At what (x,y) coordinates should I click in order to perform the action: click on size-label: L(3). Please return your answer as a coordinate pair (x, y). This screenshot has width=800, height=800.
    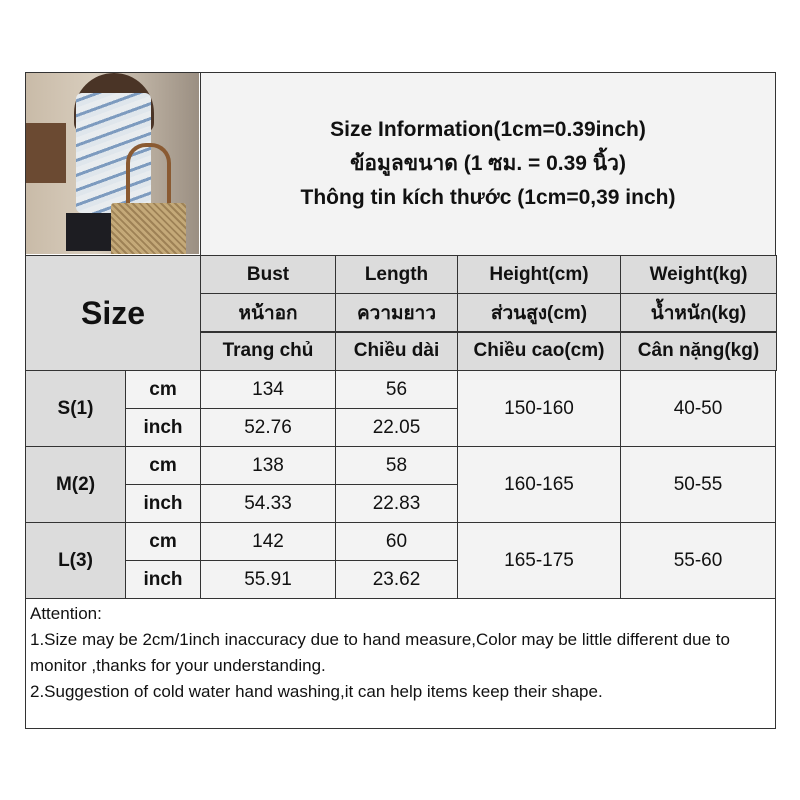
    Looking at the image, I should click on (75, 560).